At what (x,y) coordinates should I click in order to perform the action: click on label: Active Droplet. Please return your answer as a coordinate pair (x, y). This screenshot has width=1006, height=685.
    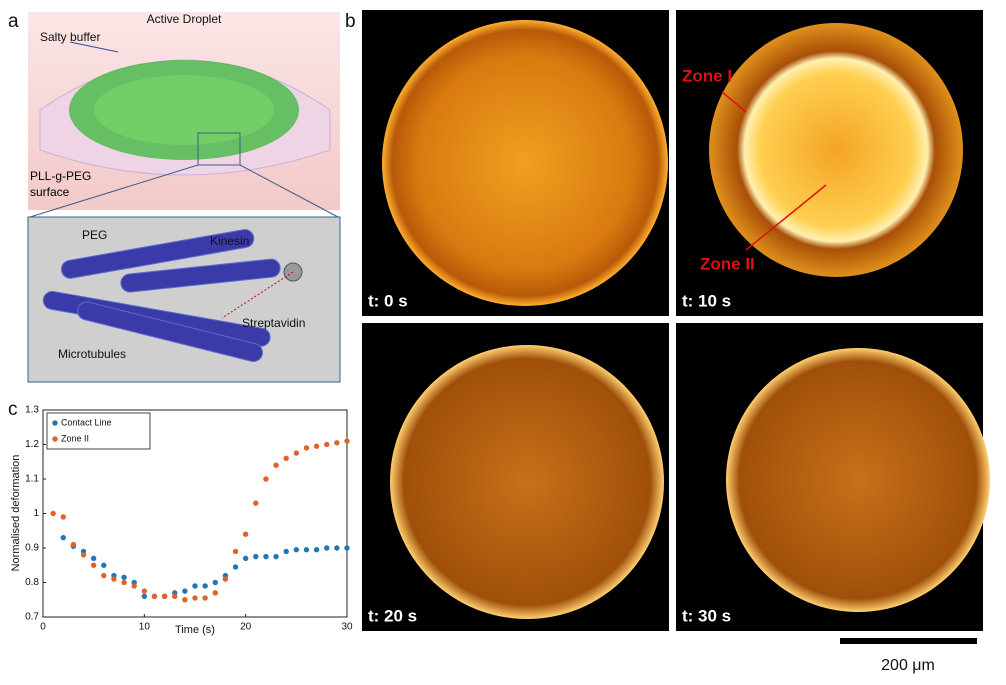
    Looking at the image, I should click on (184, 19).